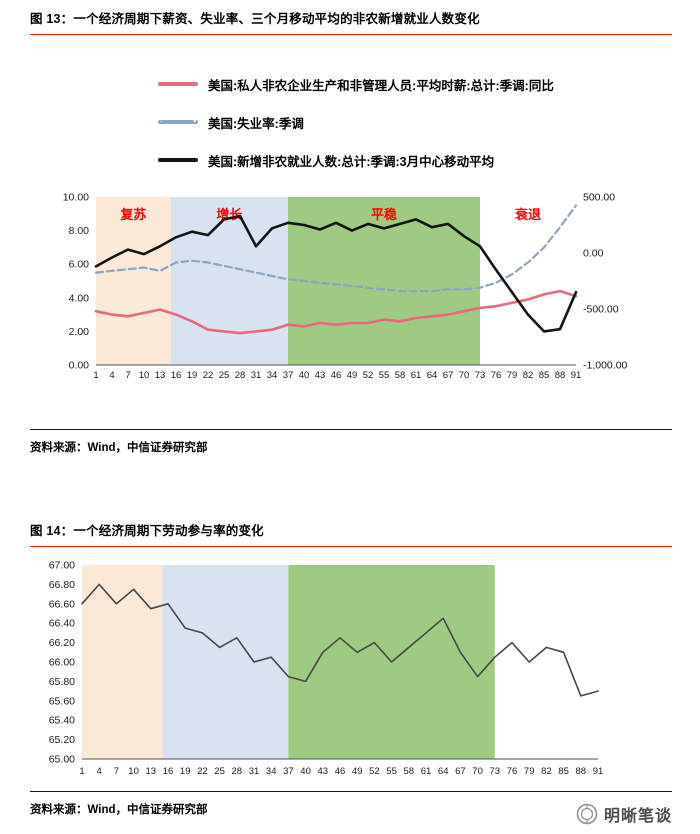  I want to click on svg-text: 65.20, so click(62, 740).